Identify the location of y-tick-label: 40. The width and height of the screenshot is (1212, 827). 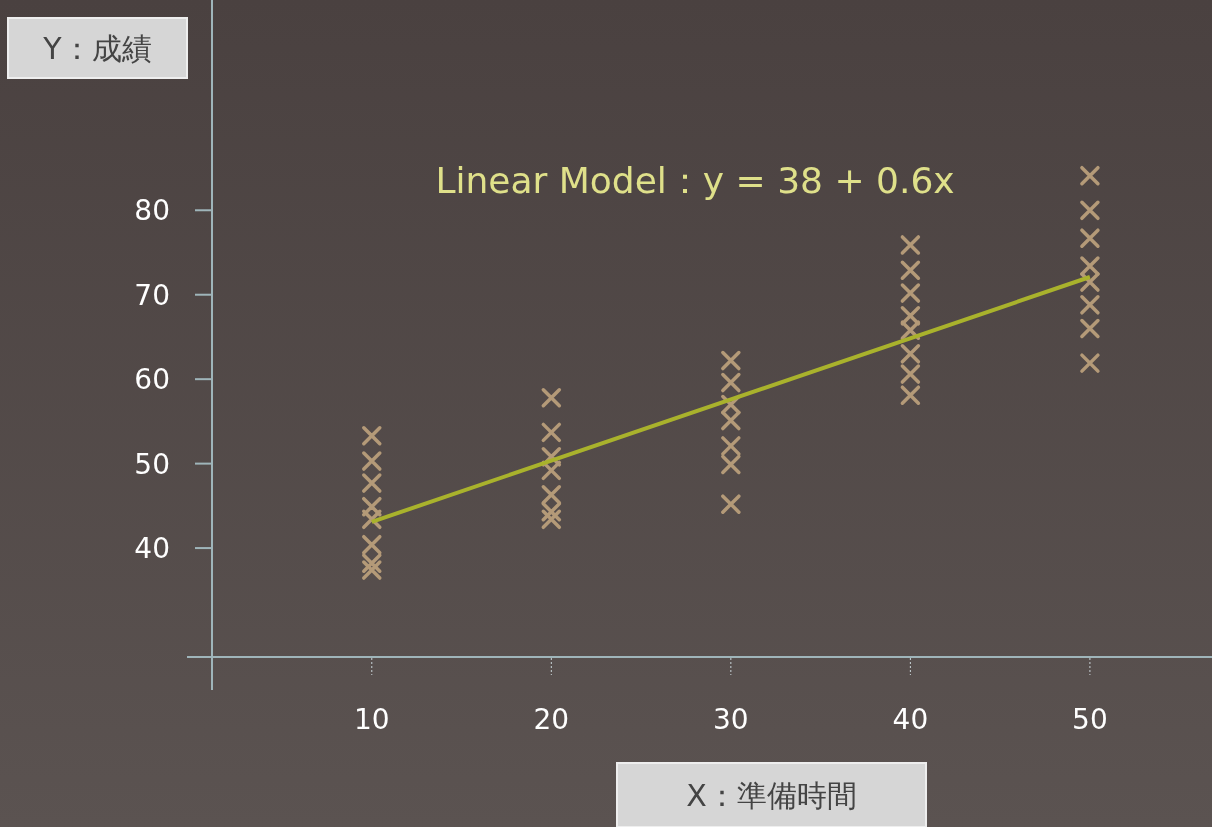
(152, 549).